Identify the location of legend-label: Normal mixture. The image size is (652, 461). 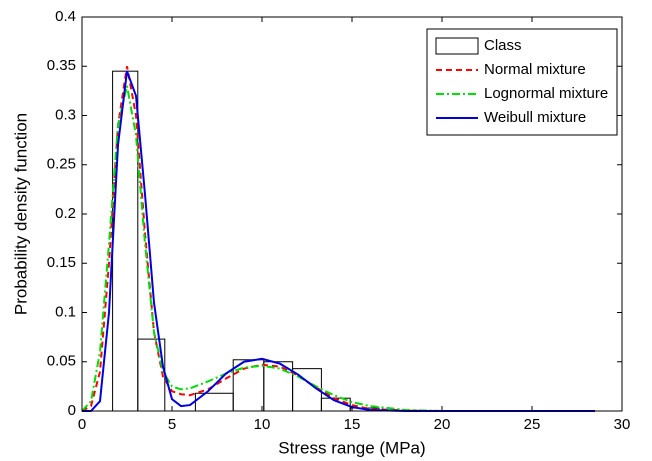
(535, 69).